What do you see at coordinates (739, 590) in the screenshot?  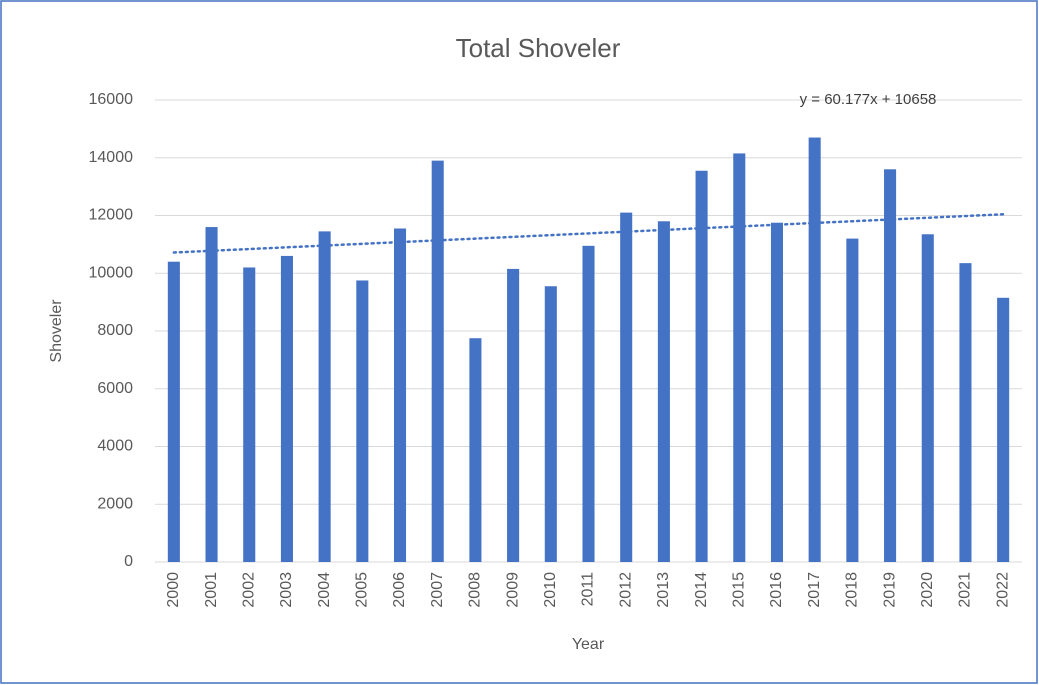 I see `x-tick-label: 2015` at bounding box center [739, 590].